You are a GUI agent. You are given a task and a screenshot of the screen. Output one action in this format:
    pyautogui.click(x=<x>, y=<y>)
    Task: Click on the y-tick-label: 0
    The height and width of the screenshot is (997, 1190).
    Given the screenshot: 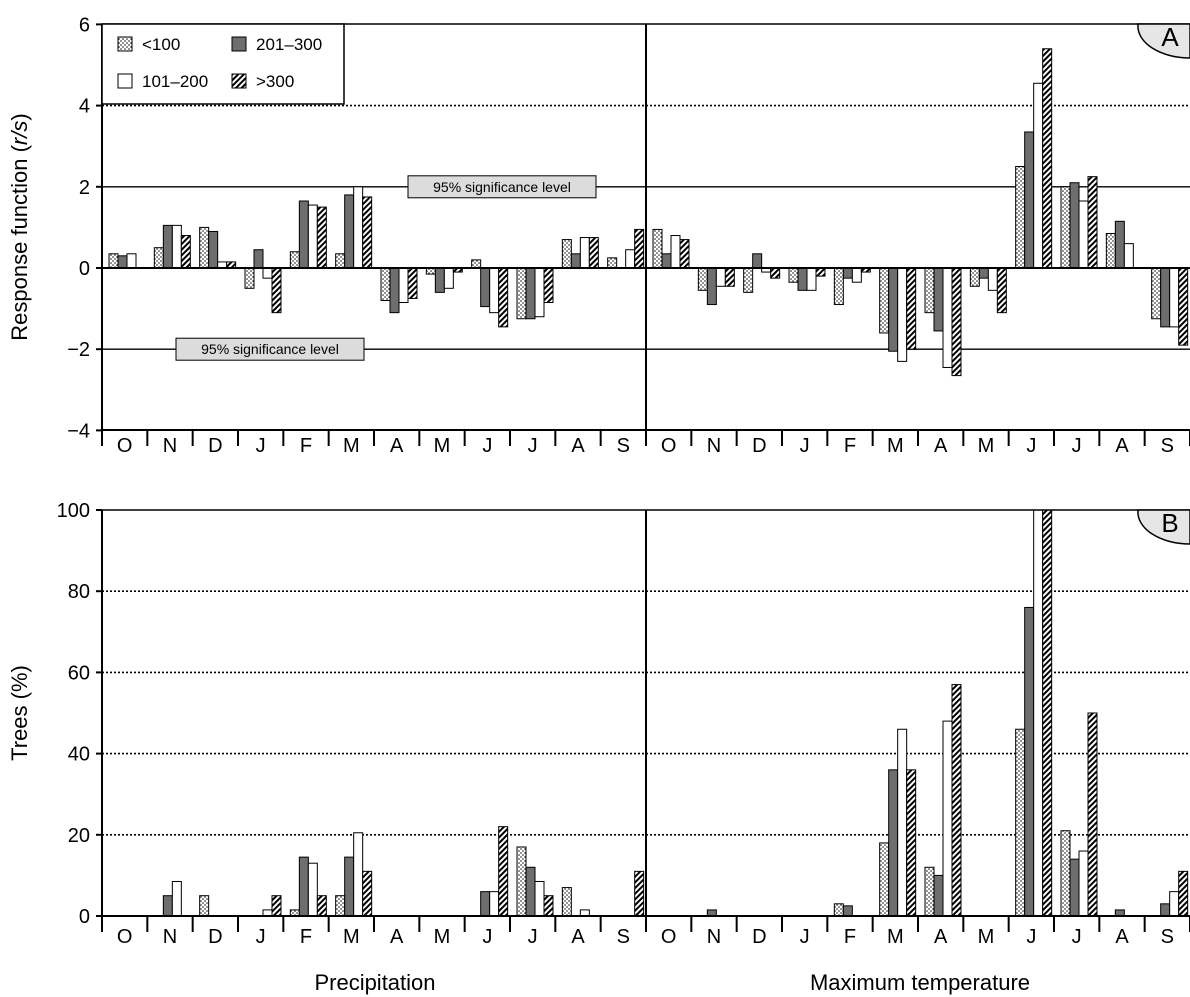 What is the action you would take?
    pyautogui.click(x=84, y=917)
    